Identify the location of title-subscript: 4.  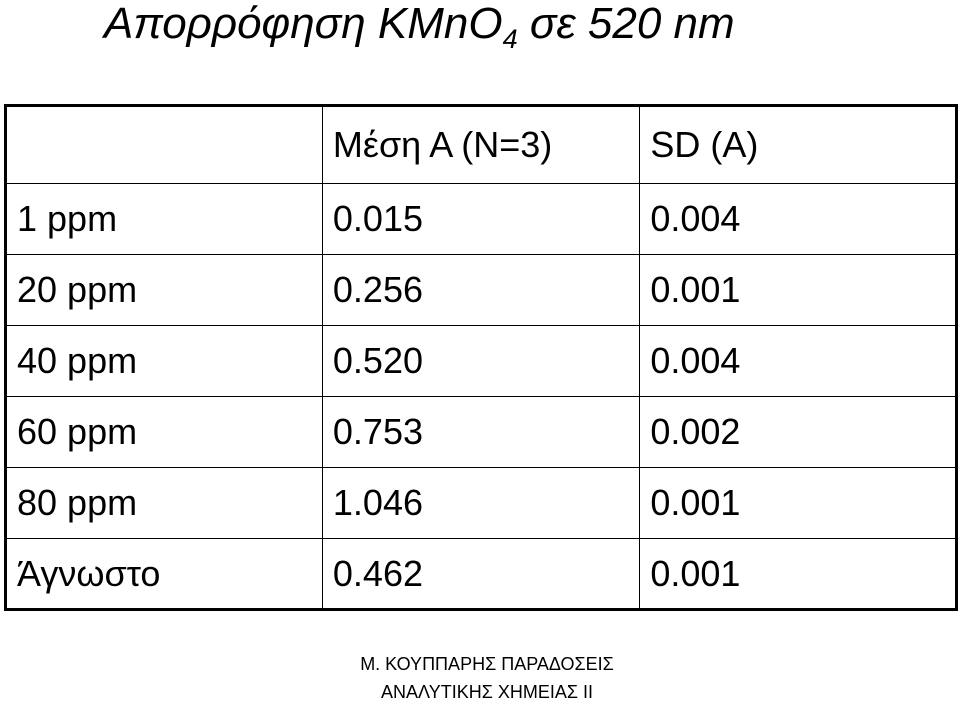
(510, 39).